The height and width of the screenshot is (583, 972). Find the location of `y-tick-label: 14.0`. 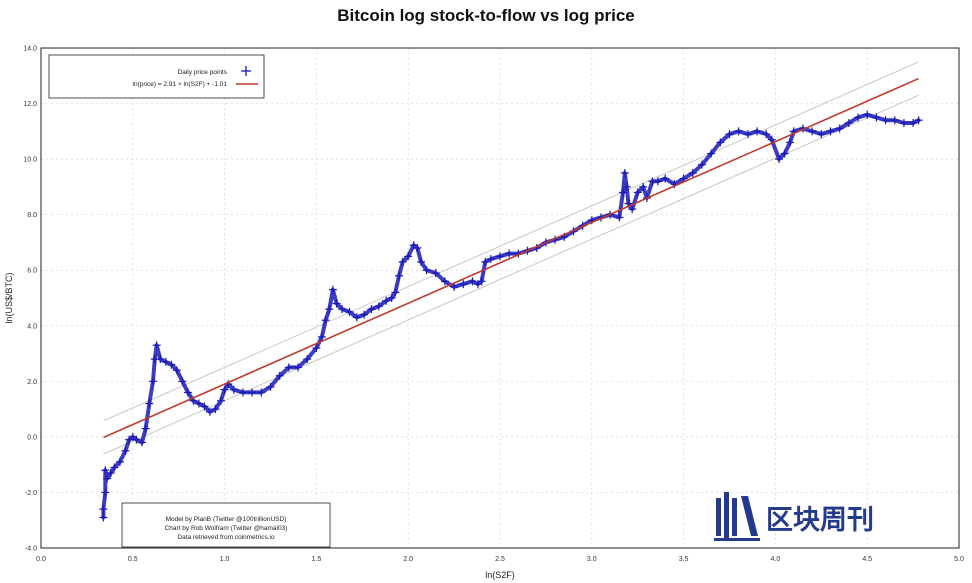

y-tick-label: 14.0 is located at coordinates (30, 49).